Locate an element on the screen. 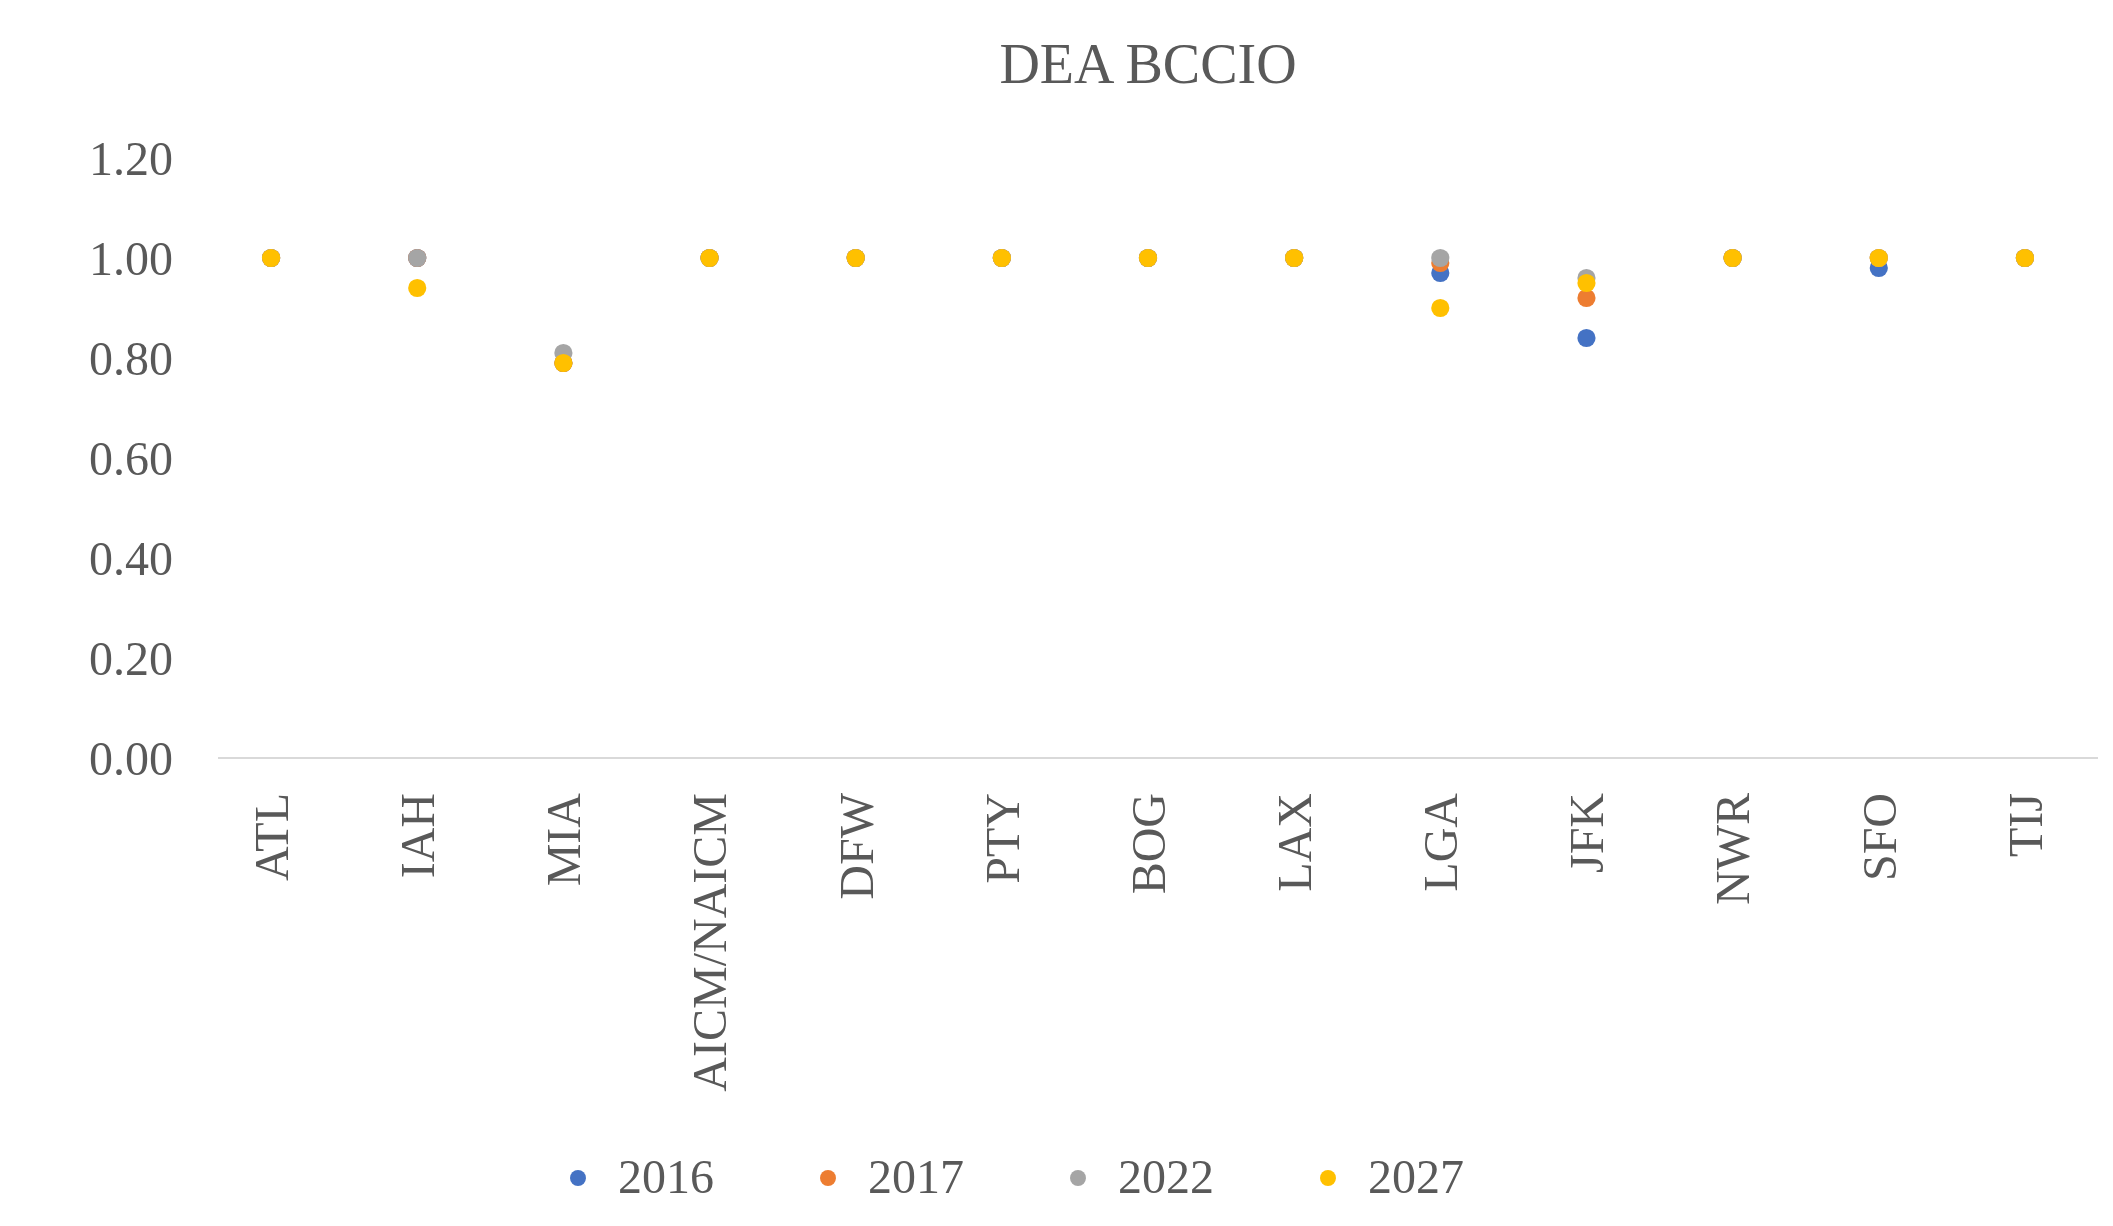 The image size is (2113, 1226). y-tick-label: 1.00 is located at coordinates (131, 258).